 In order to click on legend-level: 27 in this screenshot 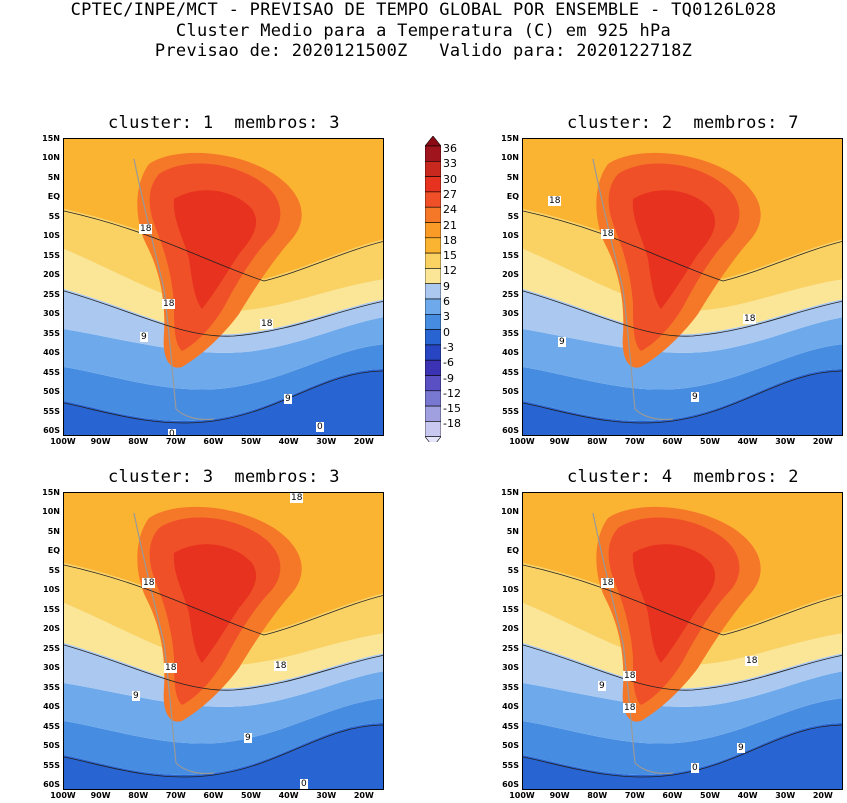, I will do `click(450, 194)`.